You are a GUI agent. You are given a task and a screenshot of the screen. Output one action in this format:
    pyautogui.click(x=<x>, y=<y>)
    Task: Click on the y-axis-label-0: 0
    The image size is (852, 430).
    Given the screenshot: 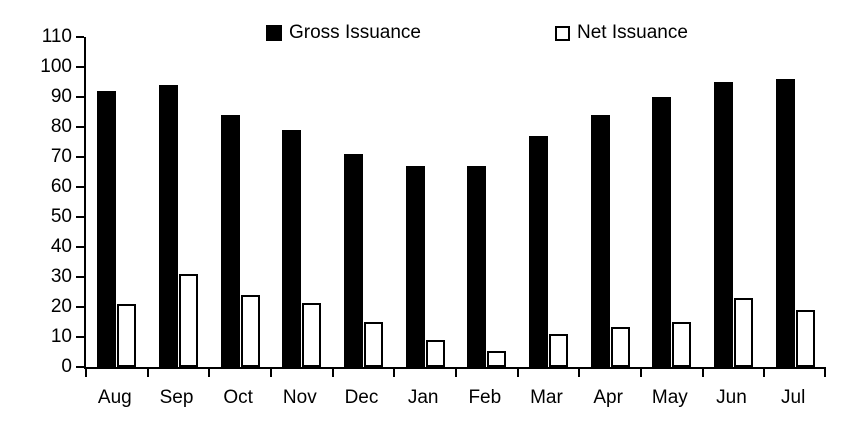 What is the action you would take?
    pyautogui.click(x=66, y=366)
    